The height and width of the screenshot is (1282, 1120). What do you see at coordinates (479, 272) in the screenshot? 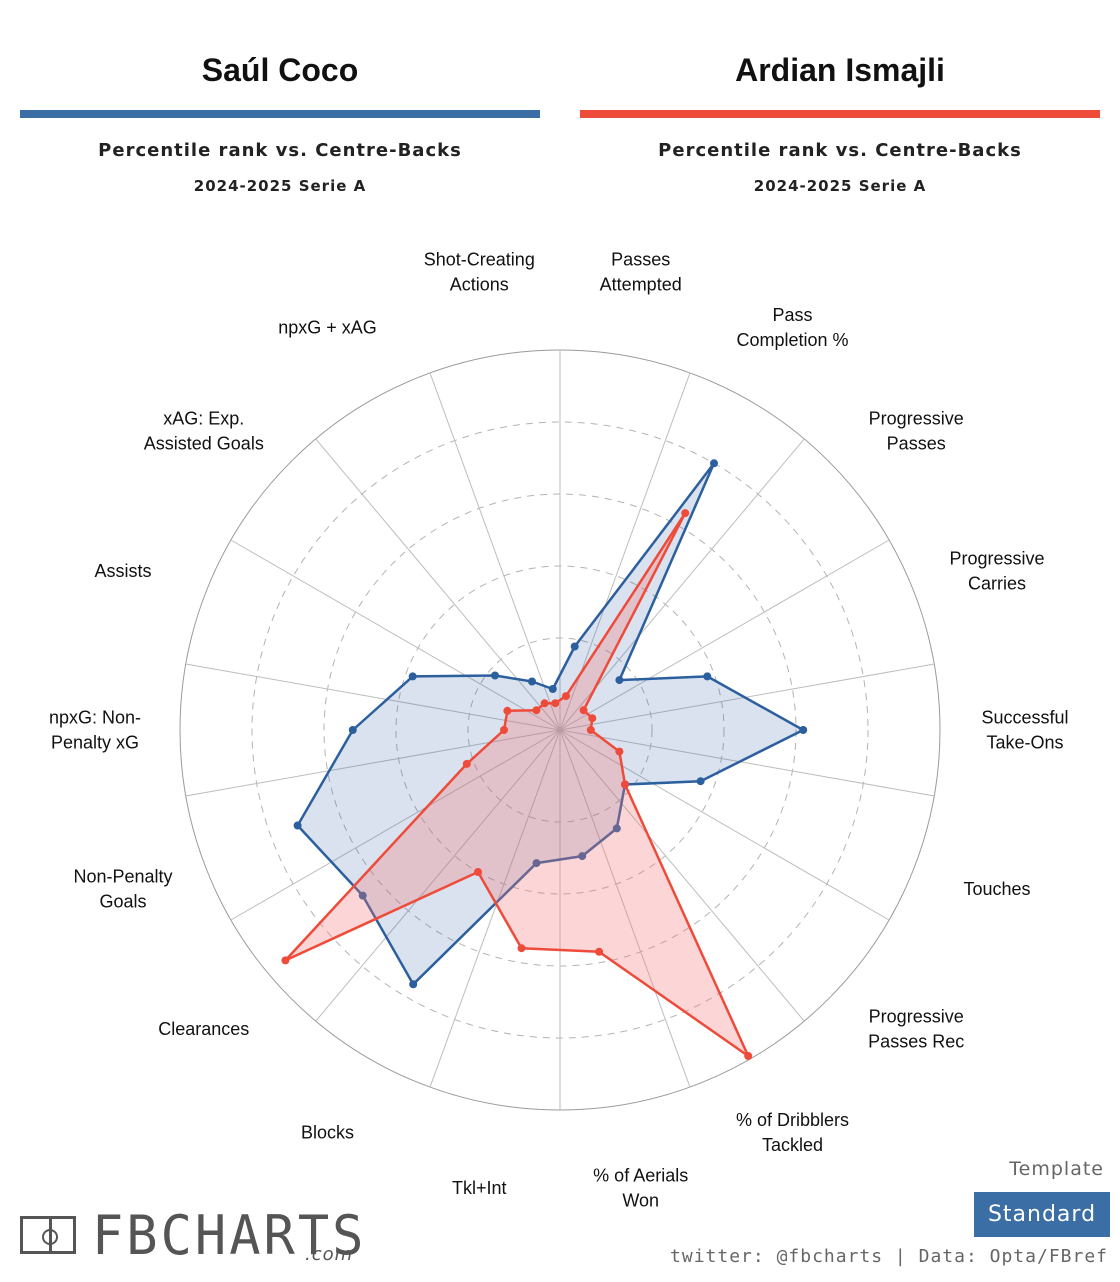
I see `axis-label: Shot-Creating Actions` at bounding box center [479, 272].